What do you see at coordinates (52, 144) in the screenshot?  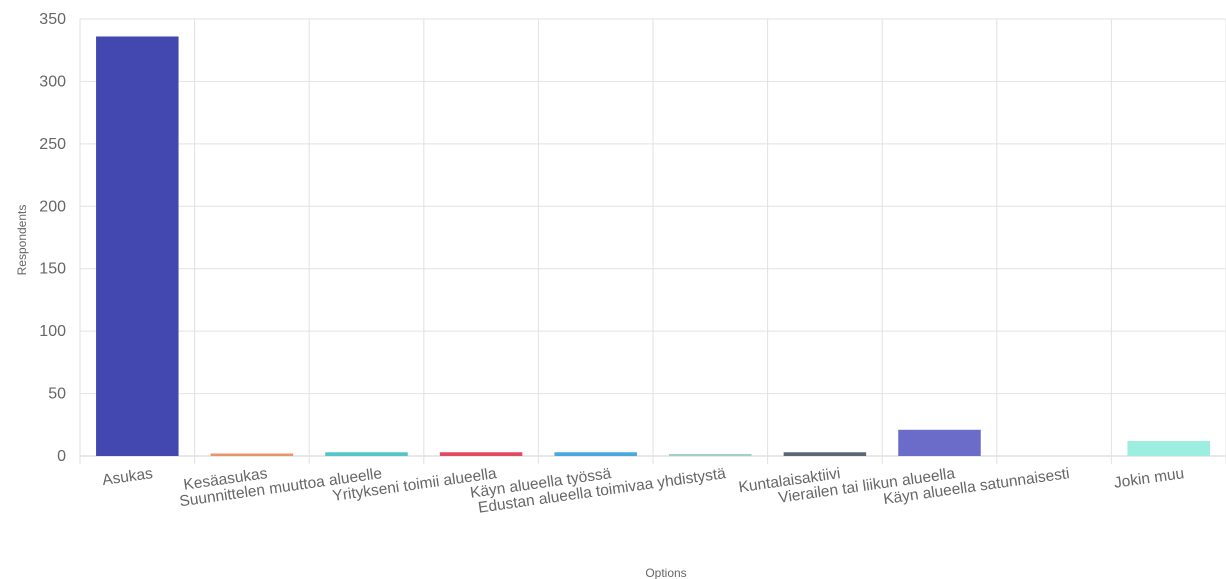 I see `y-tick-label: 250` at bounding box center [52, 144].